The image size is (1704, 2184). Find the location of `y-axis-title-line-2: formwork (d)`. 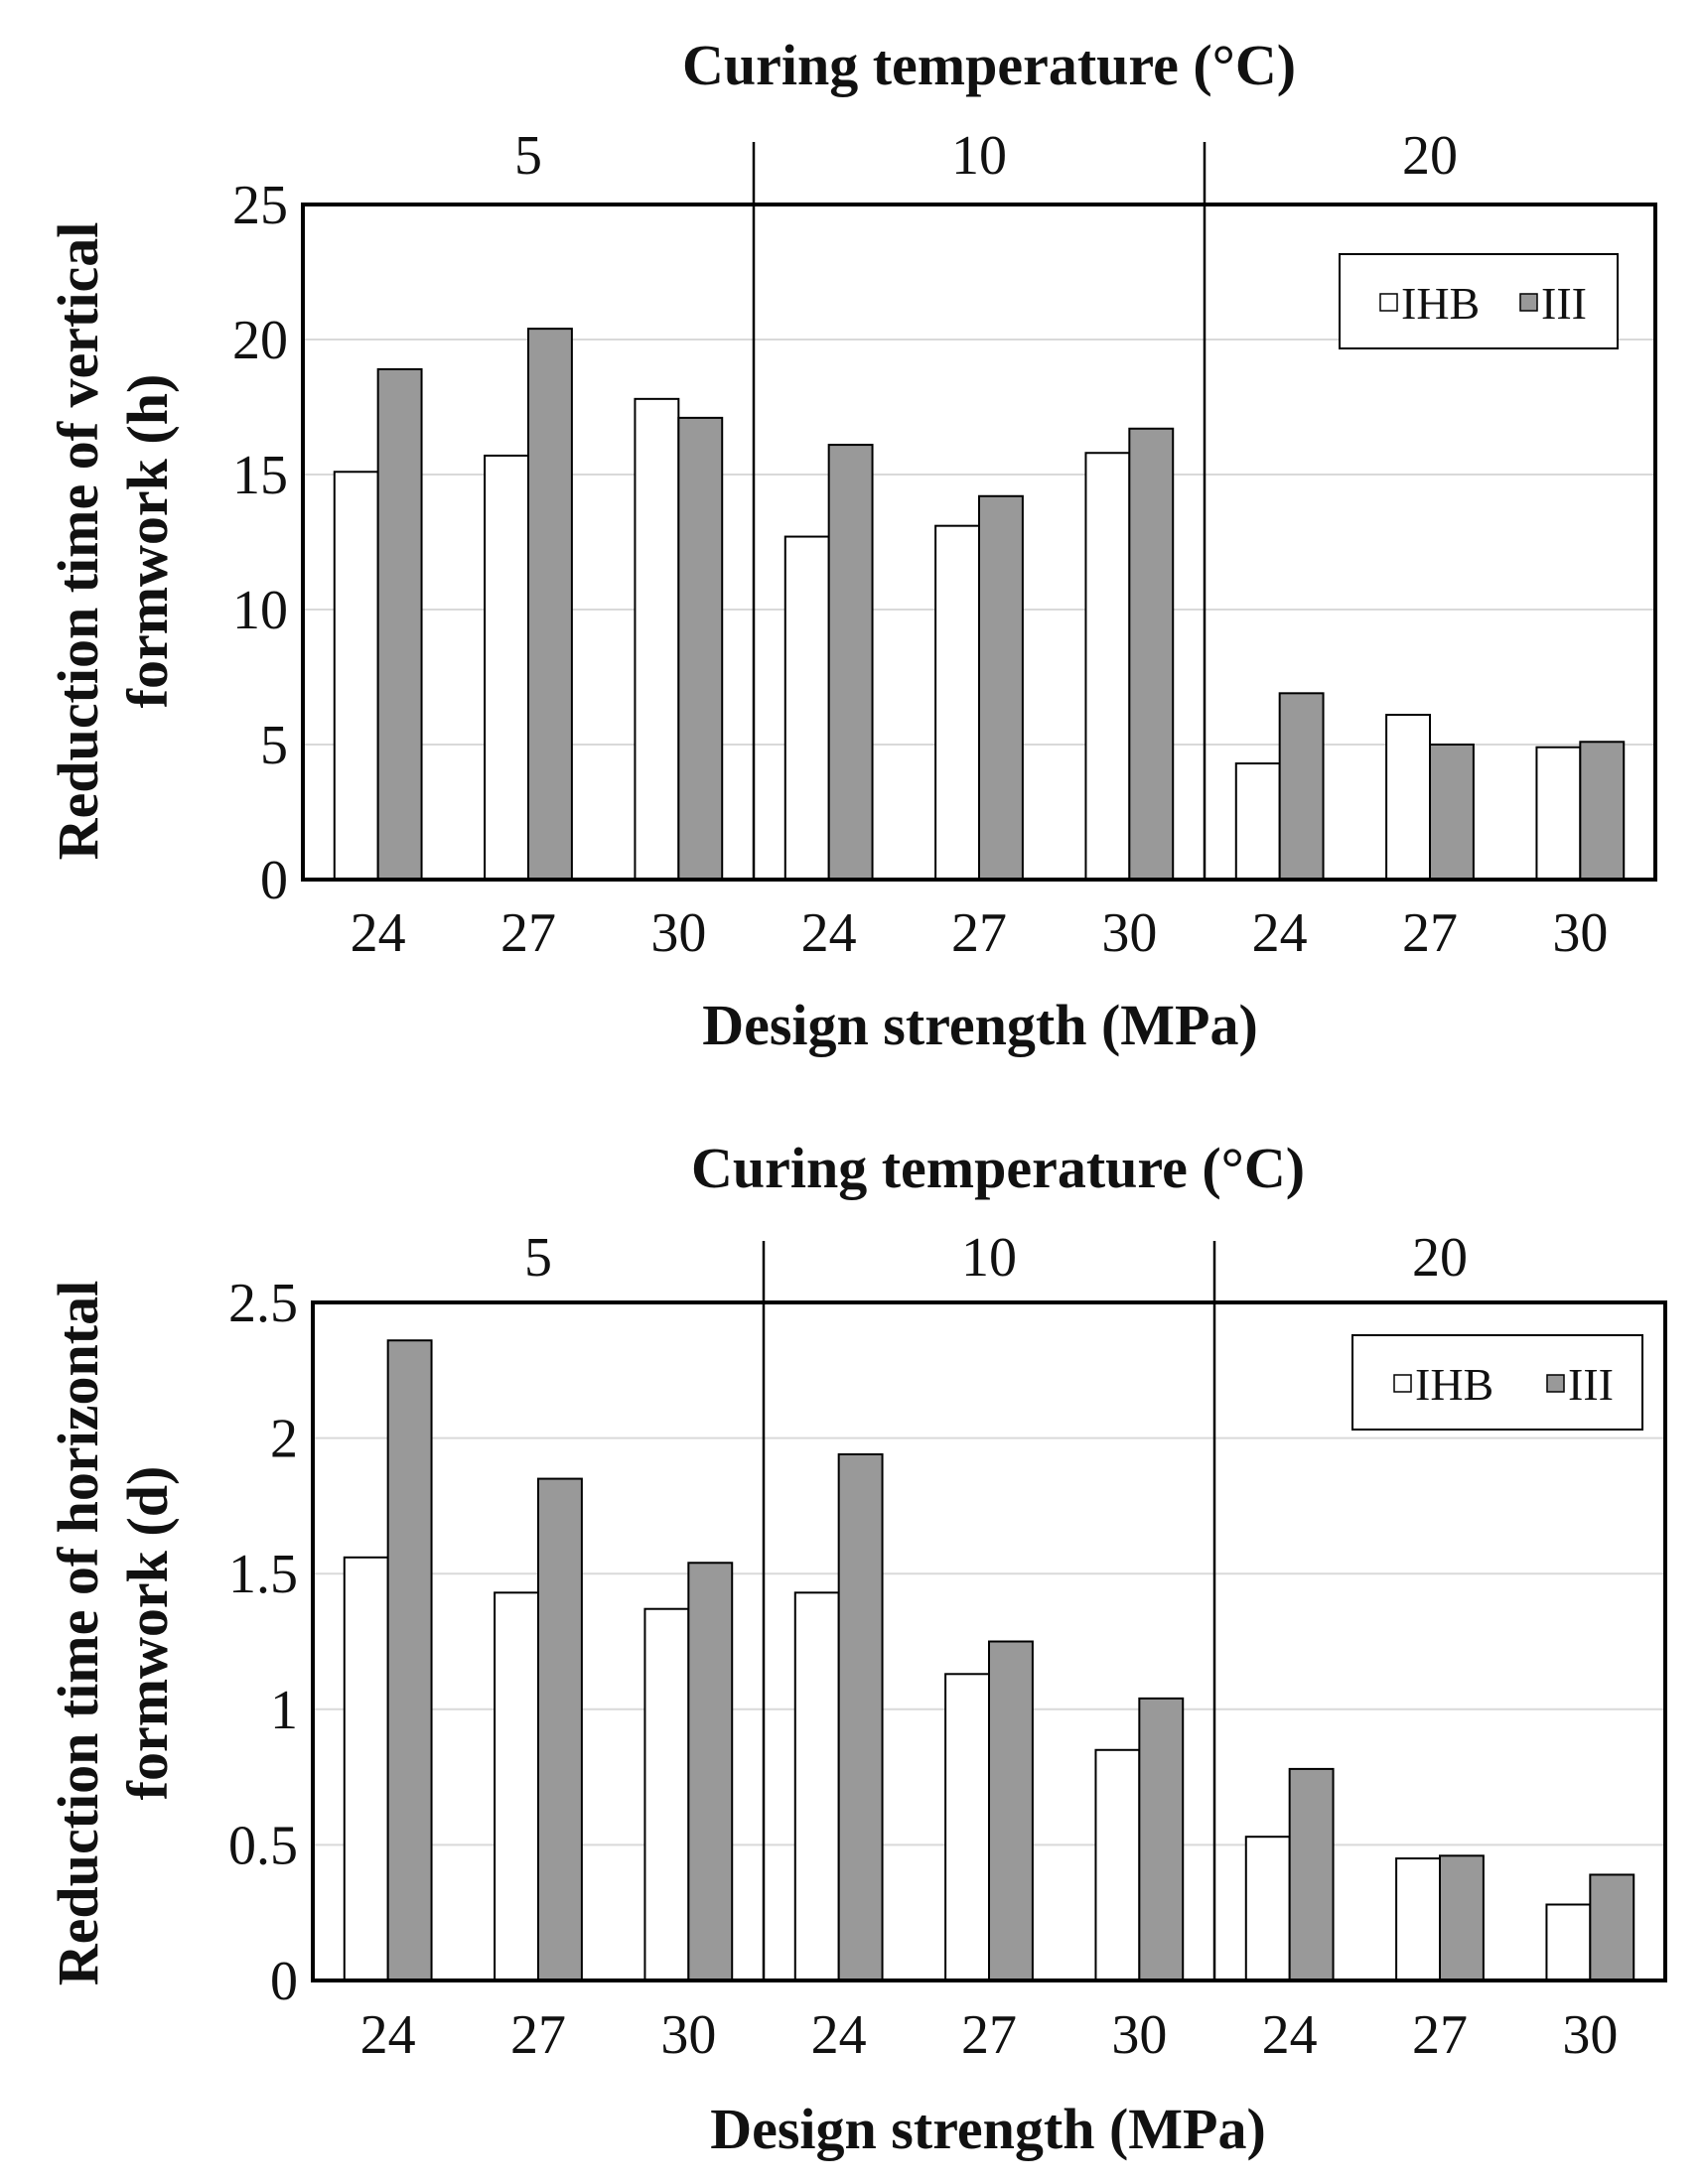

y-axis-title-line-2: formwork (d) is located at coordinates (147, 1633).